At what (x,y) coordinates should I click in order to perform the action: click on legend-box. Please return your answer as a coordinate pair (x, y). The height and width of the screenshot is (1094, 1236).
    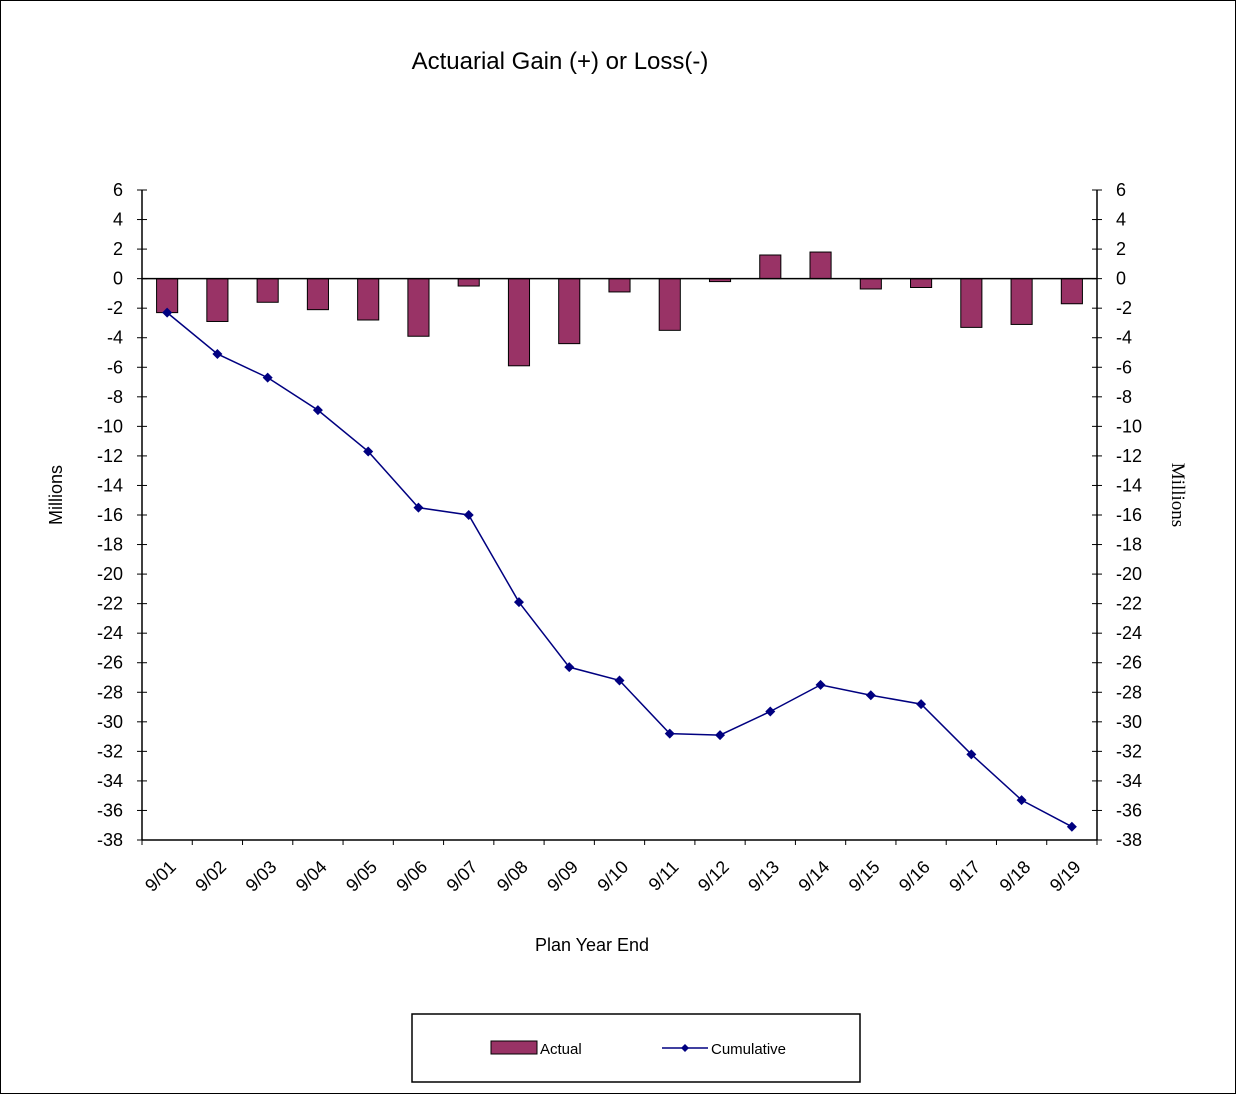
    Looking at the image, I should click on (636, 1048).